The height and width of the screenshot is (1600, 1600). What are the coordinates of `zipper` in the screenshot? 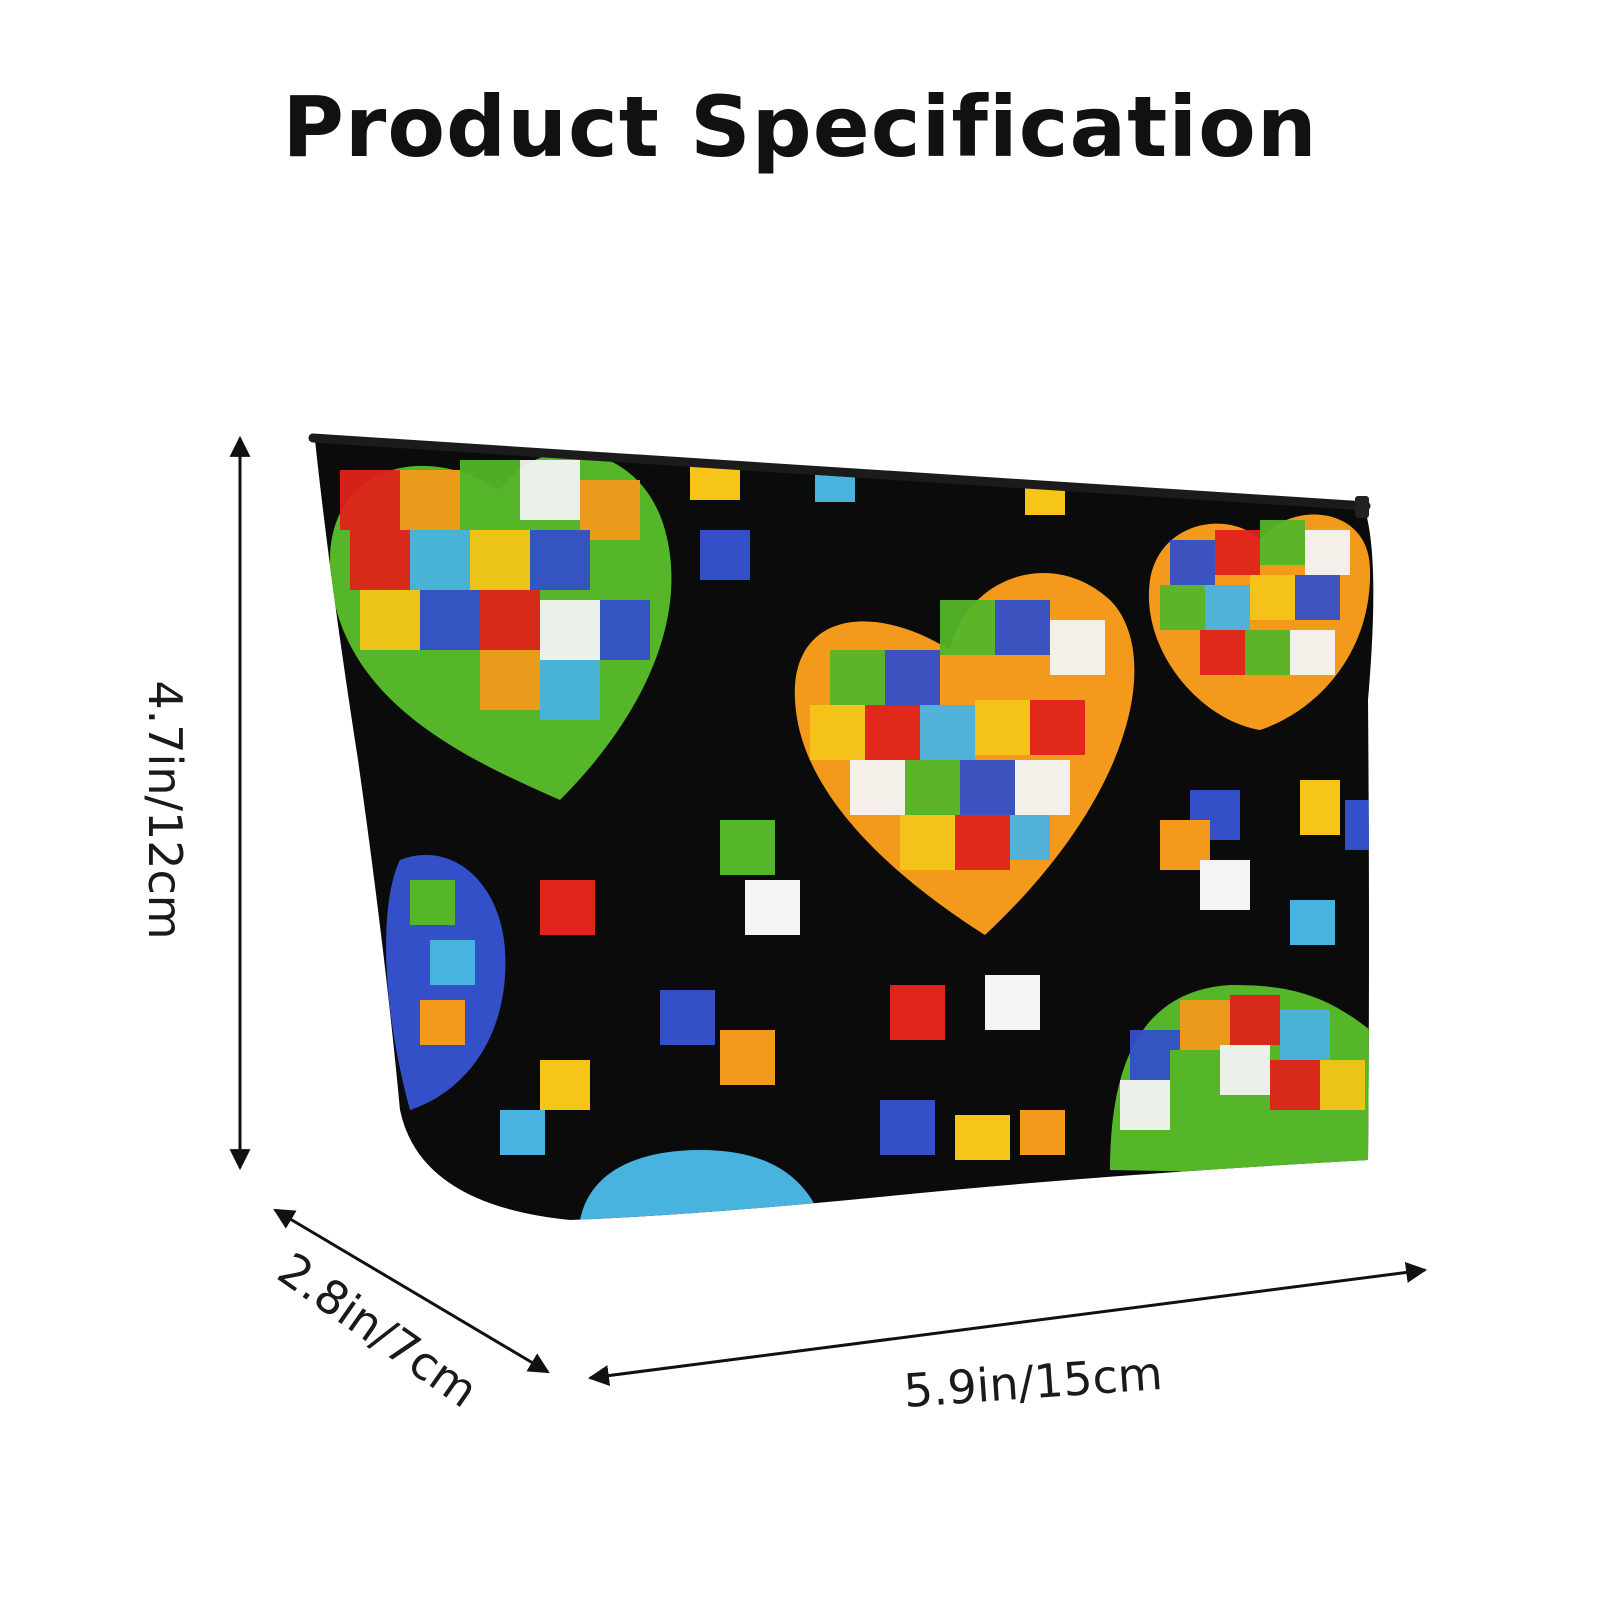 It's located at (839, 472).